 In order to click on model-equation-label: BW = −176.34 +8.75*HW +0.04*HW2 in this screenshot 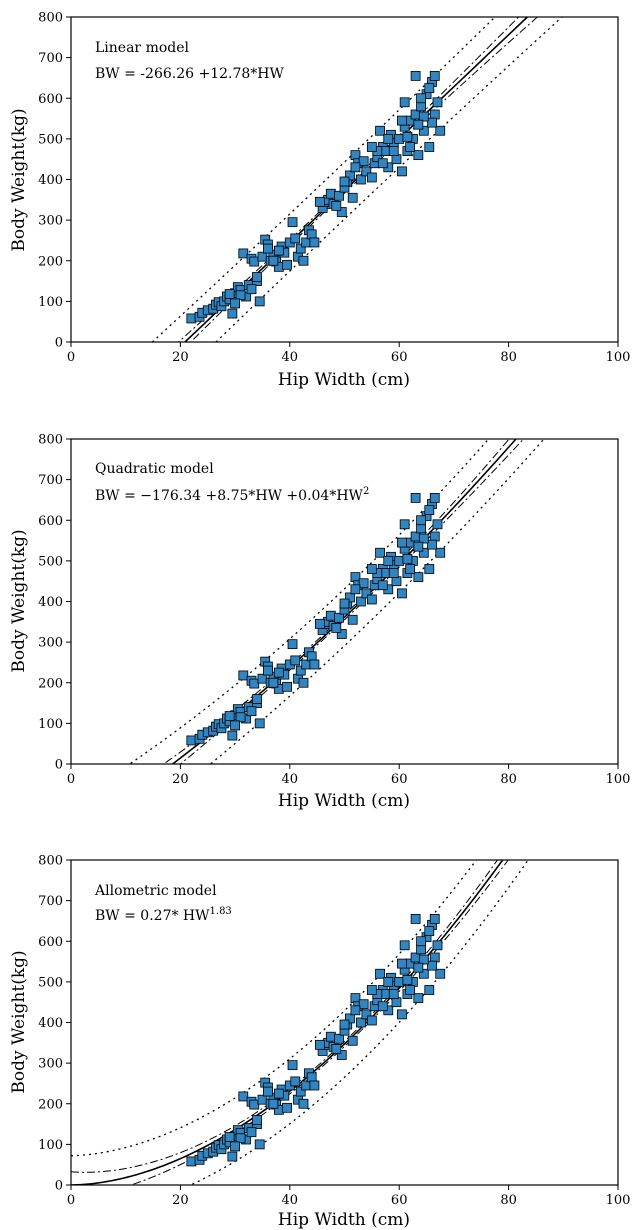, I will do `click(232, 495)`.